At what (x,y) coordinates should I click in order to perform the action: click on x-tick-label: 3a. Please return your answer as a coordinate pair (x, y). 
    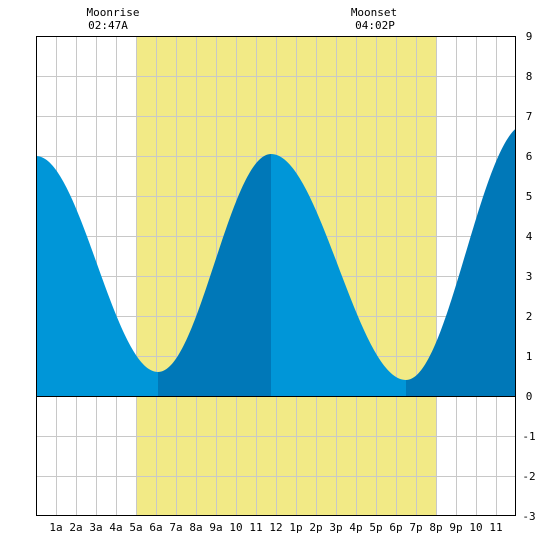
    Looking at the image, I should click on (95, 527).